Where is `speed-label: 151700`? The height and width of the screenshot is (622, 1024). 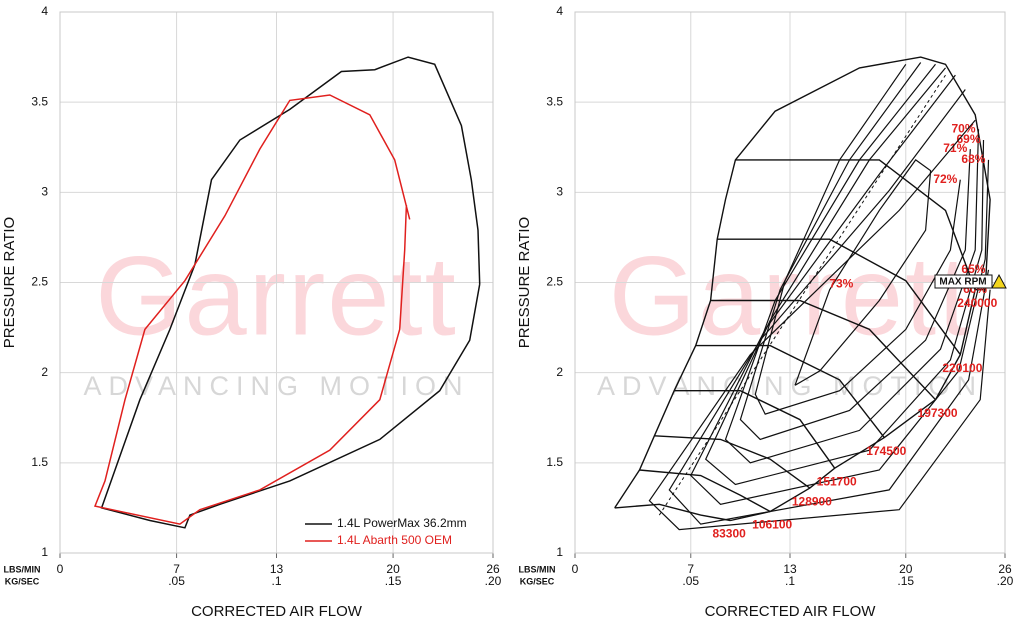 speed-label: 151700 is located at coordinates (837, 481).